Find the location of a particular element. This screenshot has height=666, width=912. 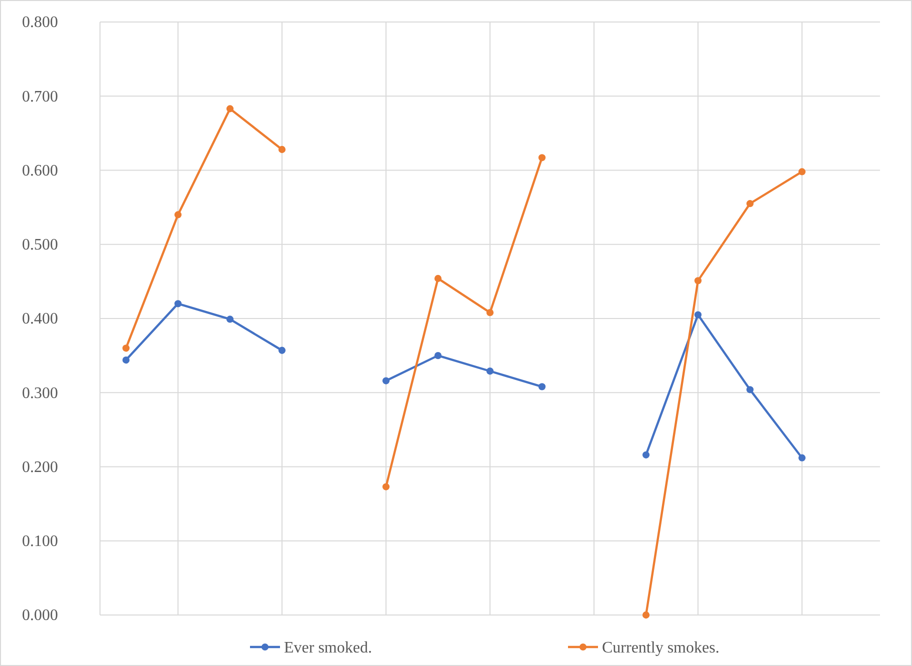

y-tick-label: 0.000 is located at coordinates (40, 615).